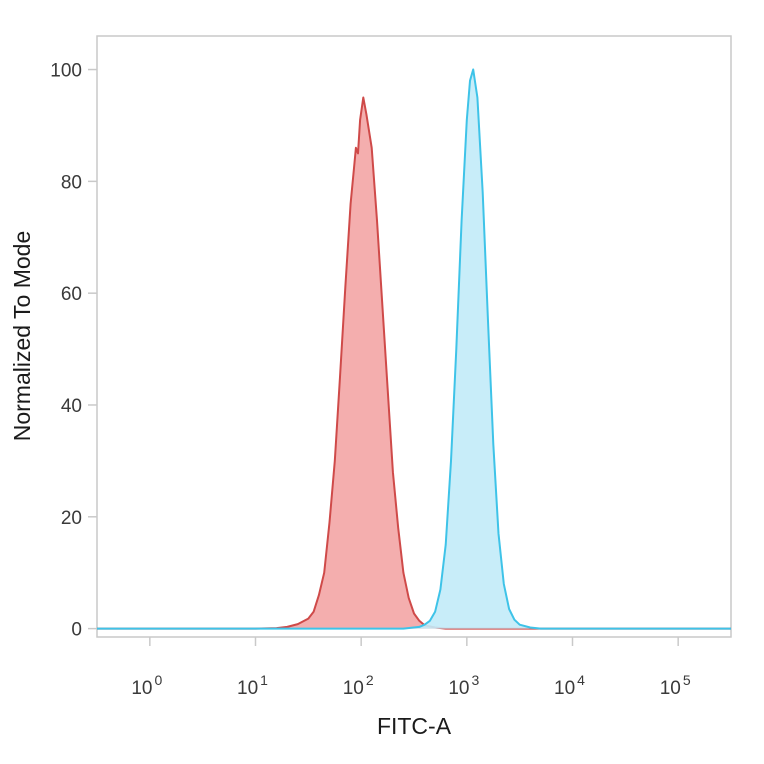  I want to click on x-tick-label: 10 1, so click(252, 685).